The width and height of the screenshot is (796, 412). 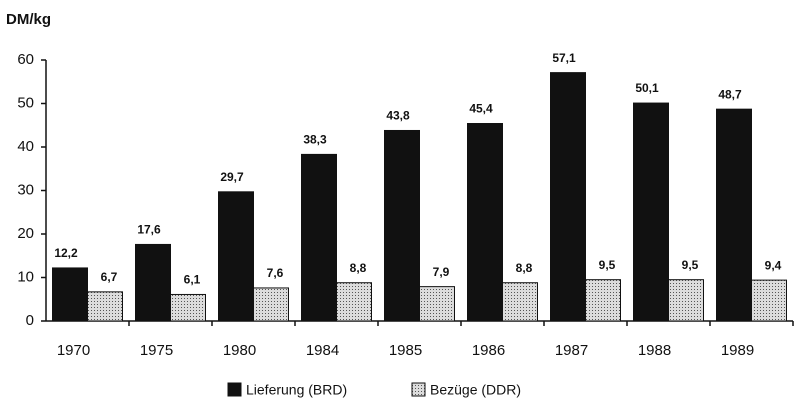 What do you see at coordinates (25, 276) in the screenshot?
I see `y-tick-label: 10` at bounding box center [25, 276].